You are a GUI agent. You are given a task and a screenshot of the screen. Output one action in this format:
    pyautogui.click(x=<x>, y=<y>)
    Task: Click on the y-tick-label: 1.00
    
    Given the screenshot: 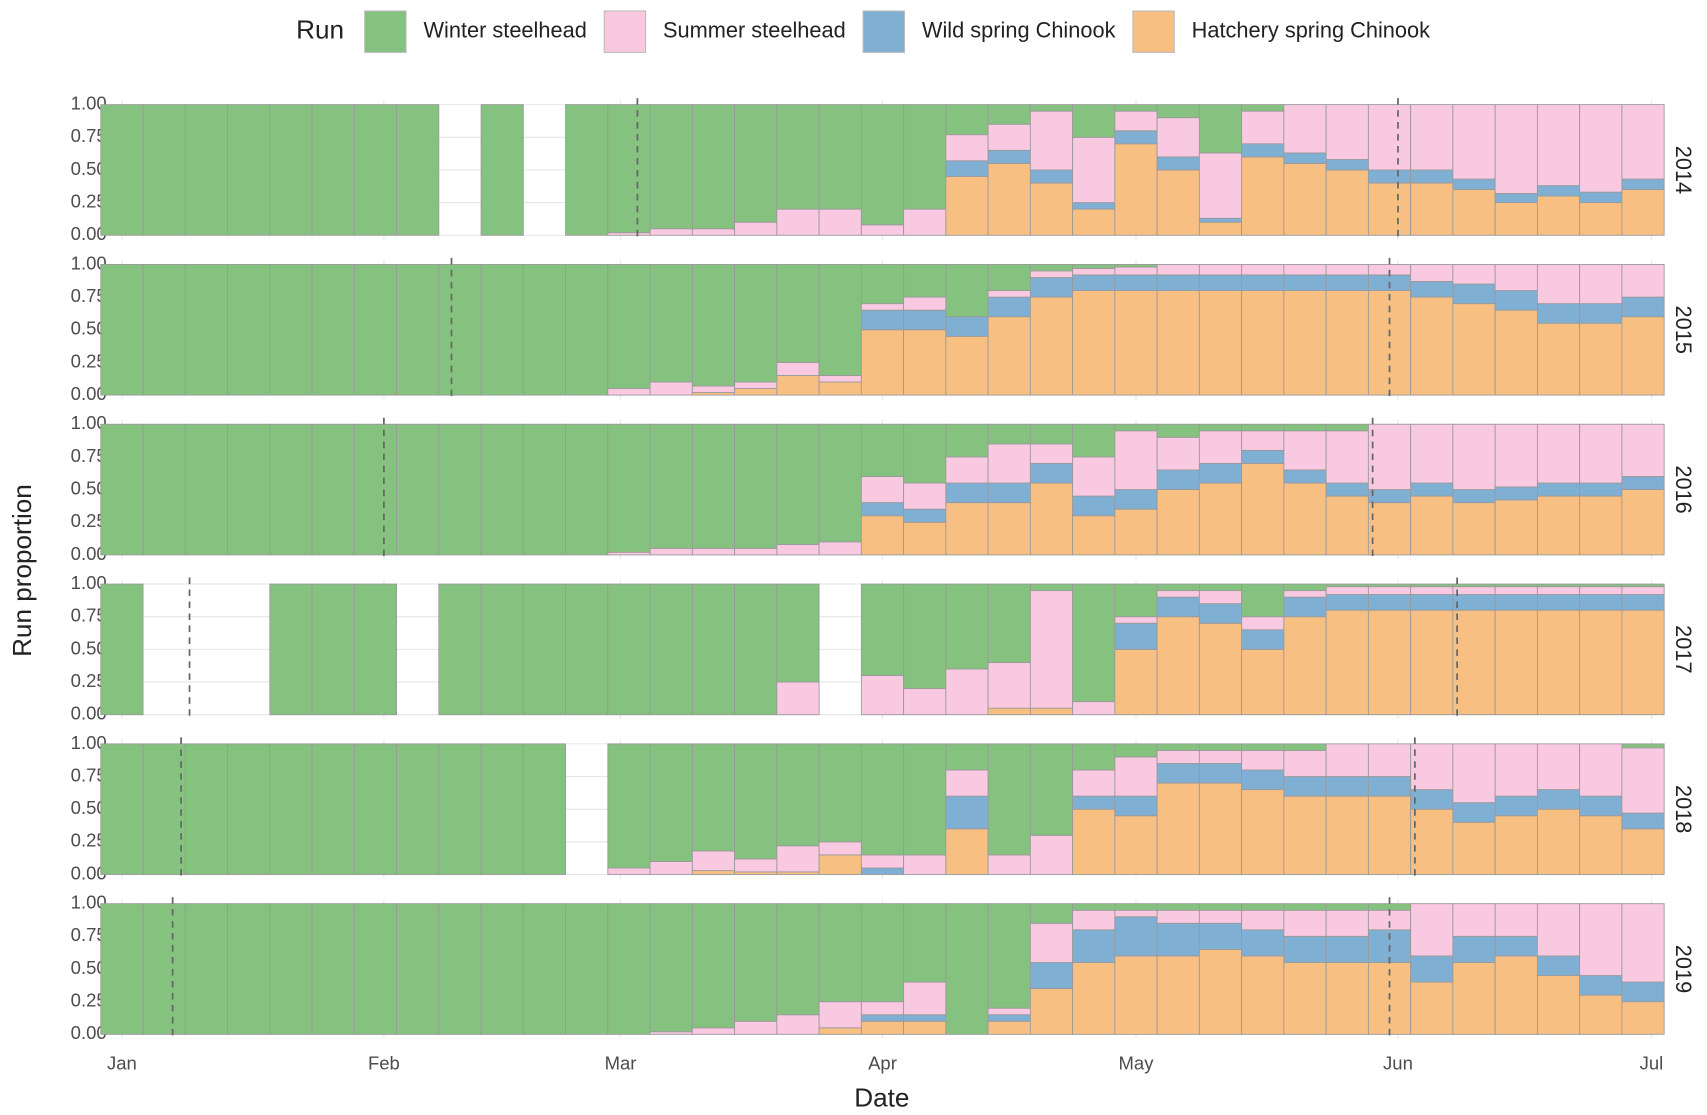 What is the action you would take?
    pyautogui.click(x=89, y=422)
    